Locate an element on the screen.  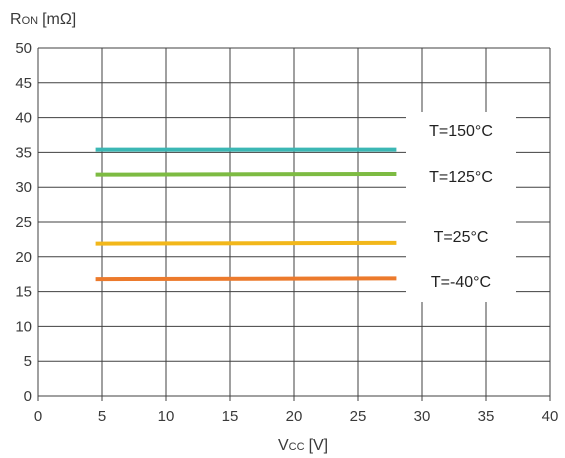
y-tick-label: 5 is located at coordinates (28, 361).